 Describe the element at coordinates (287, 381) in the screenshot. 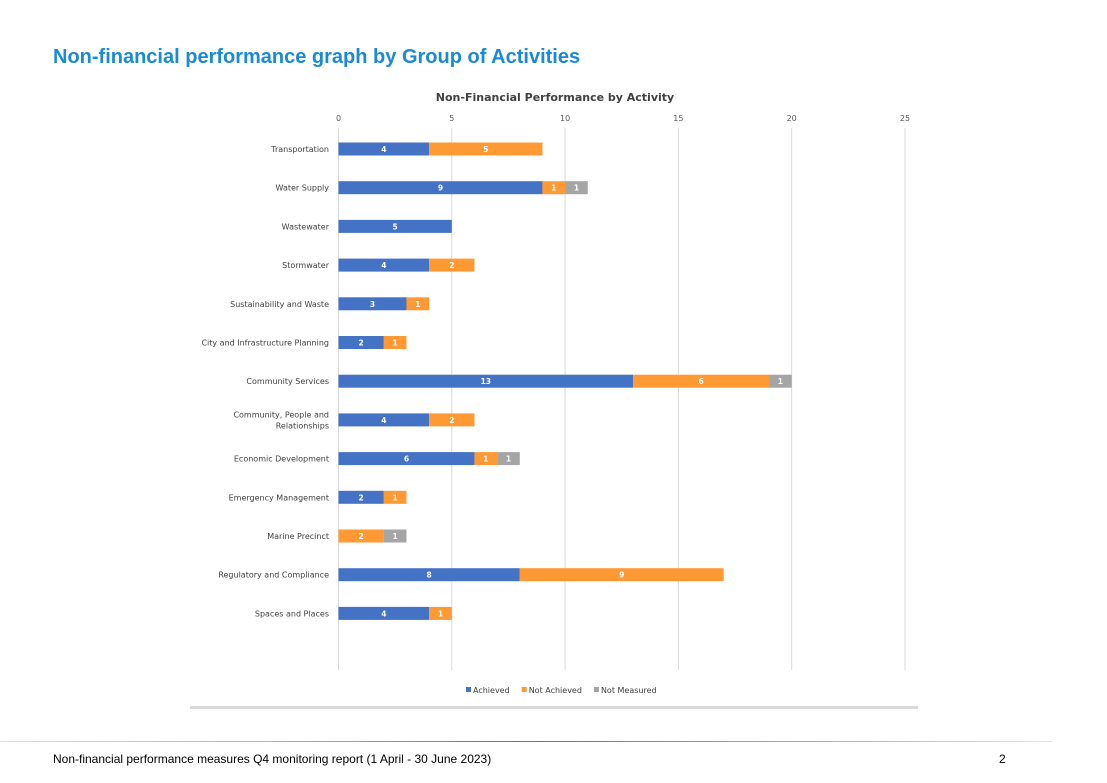

I see `category-label: Community Services` at that location.